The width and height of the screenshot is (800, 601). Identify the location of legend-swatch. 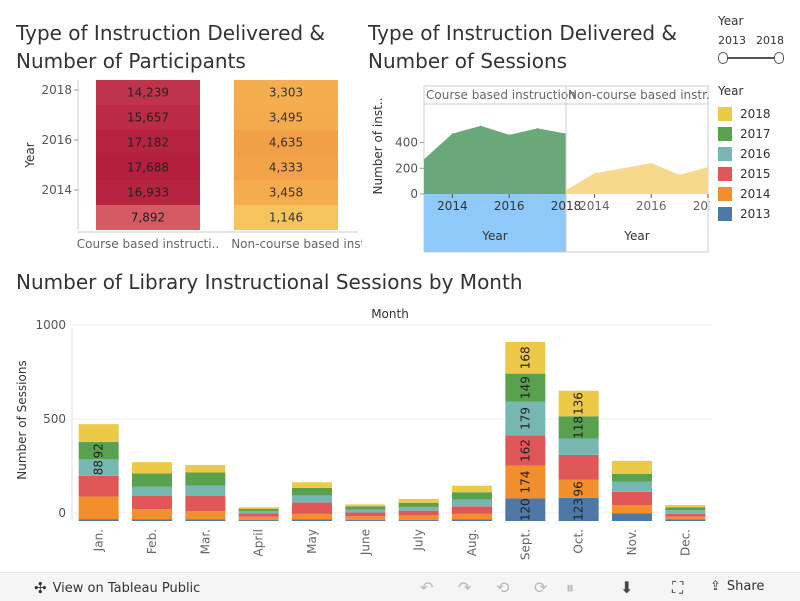
(725, 154).